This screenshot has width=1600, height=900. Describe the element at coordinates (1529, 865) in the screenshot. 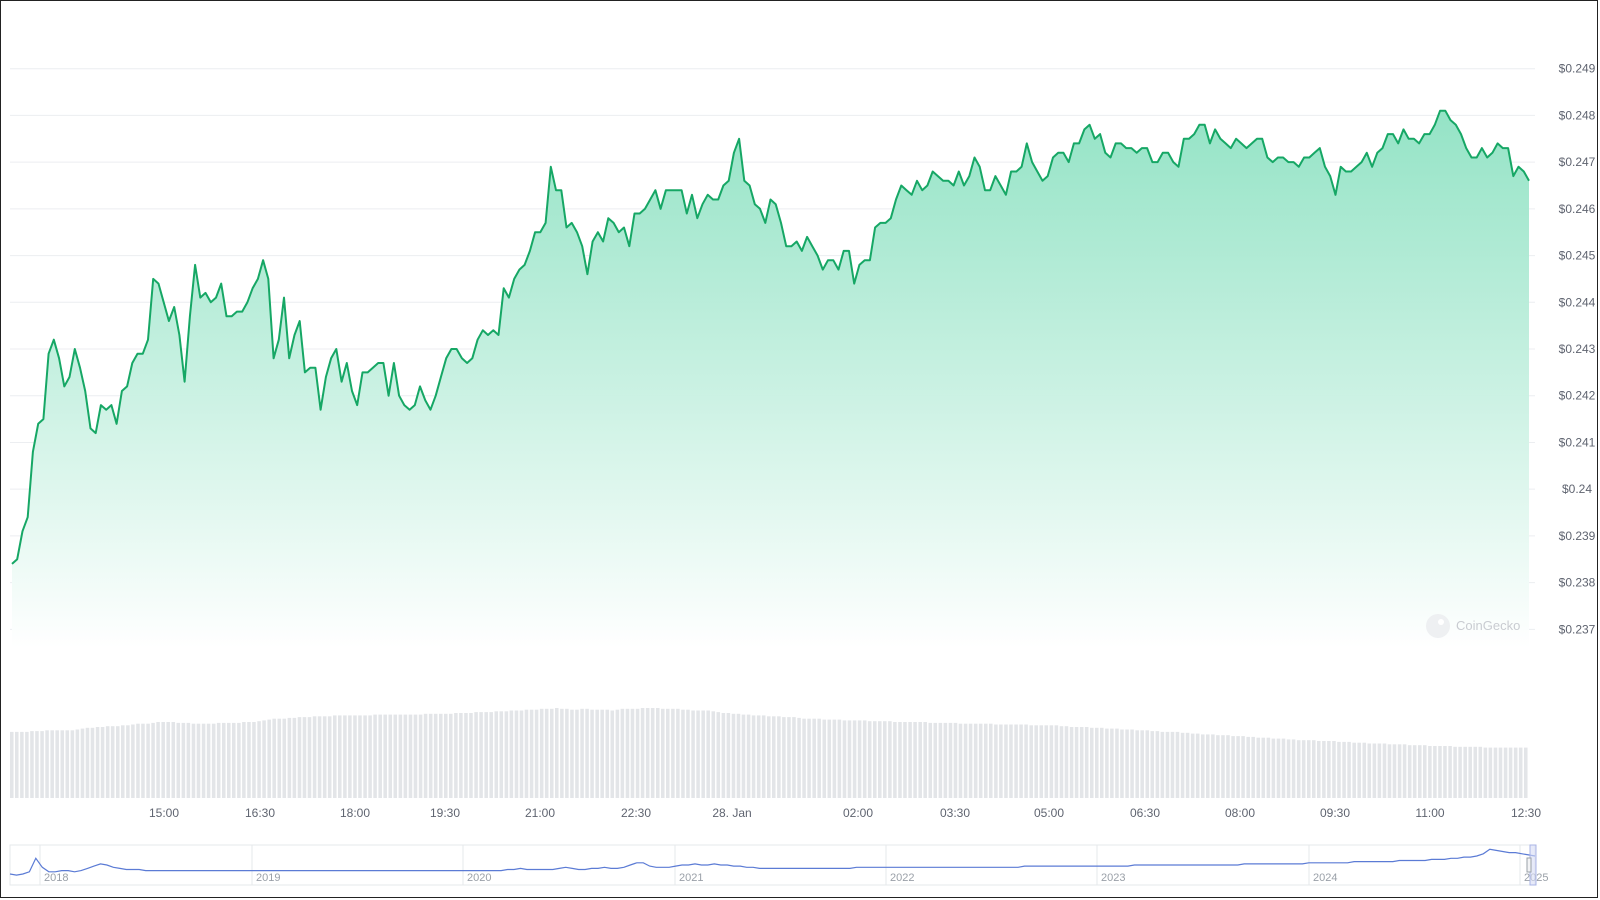

I see `navigator-handle-left` at that location.